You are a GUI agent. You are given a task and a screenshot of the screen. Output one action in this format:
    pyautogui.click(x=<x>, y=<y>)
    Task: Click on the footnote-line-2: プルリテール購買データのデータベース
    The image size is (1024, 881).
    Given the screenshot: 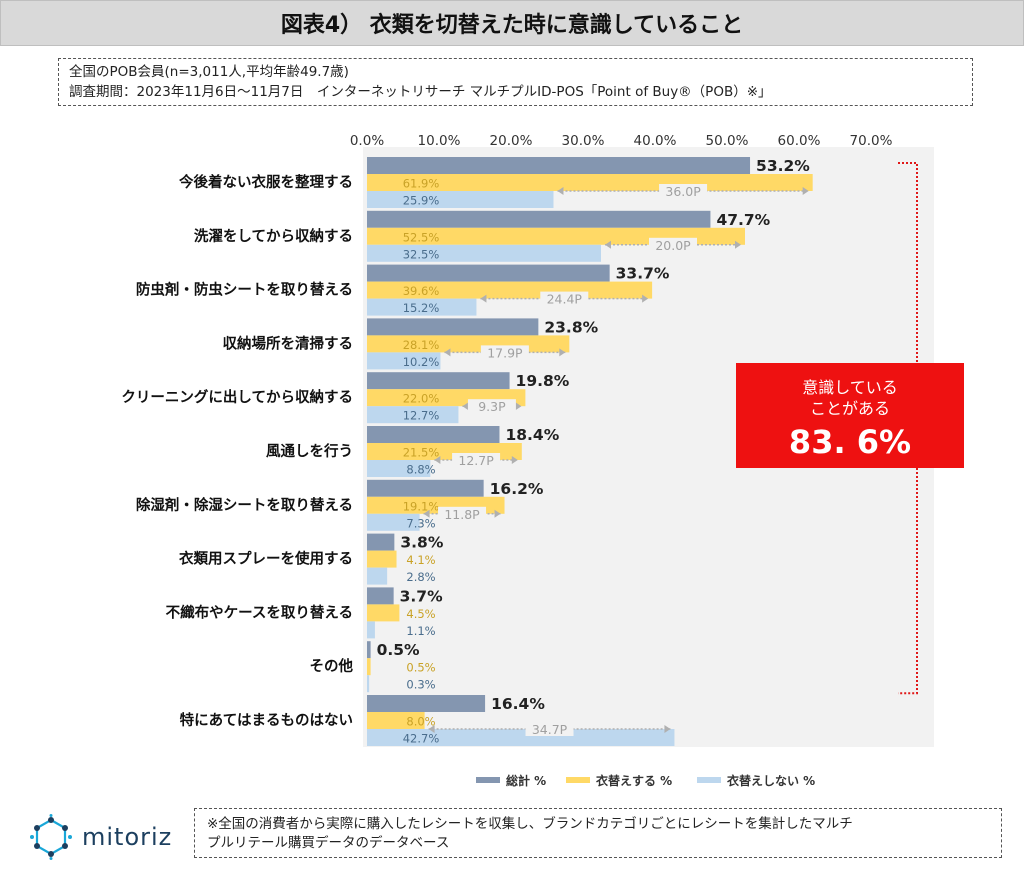 What is the action you would take?
    pyautogui.click(x=328, y=843)
    